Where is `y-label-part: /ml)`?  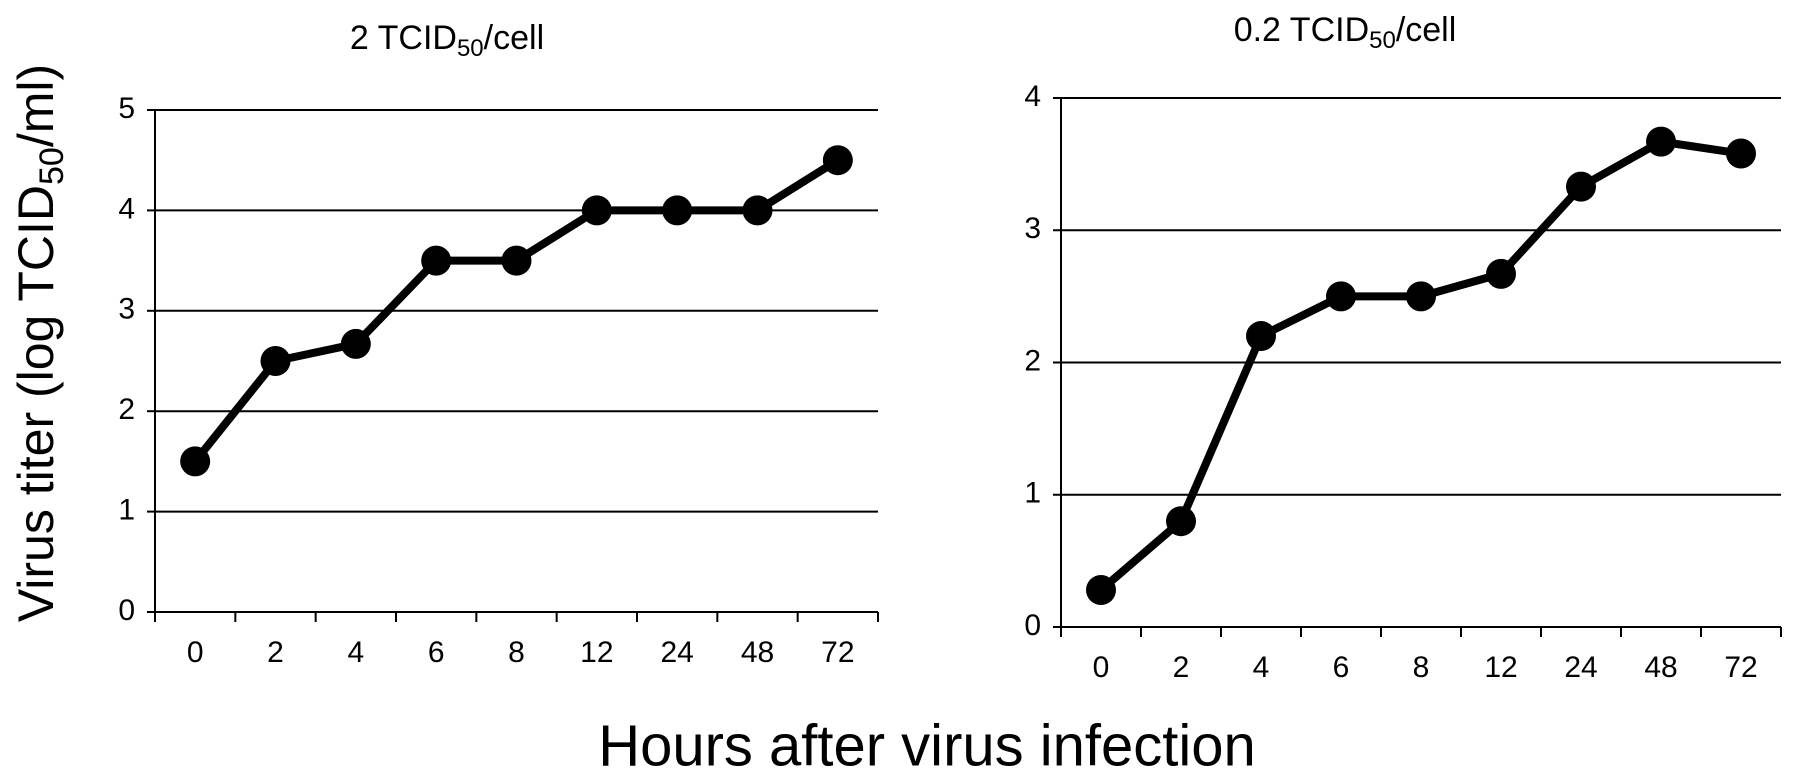 y-label-part: /ml) is located at coordinates (36, 105).